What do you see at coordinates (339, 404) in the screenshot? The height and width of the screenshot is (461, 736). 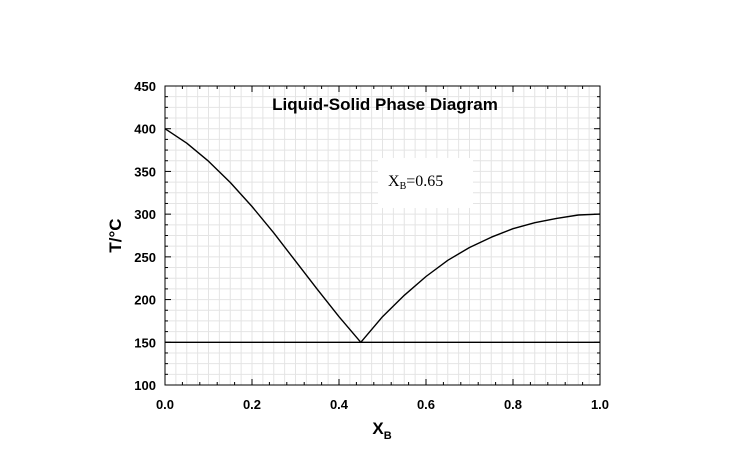 I see `x-tick-label: 0.4` at bounding box center [339, 404].